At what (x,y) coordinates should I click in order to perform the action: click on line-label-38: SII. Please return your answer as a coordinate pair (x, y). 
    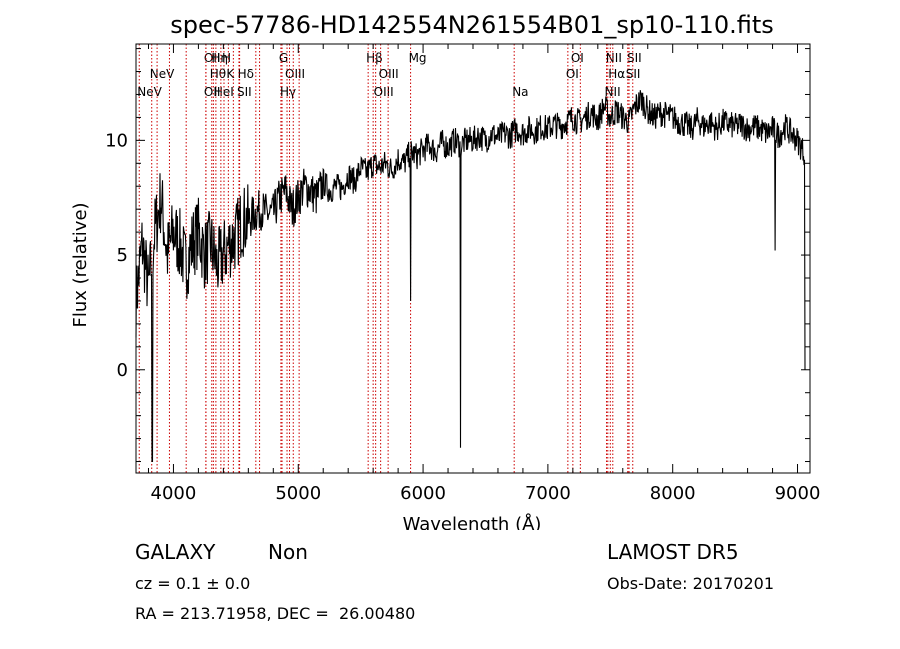
    Looking at the image, I should click on (633, 74).